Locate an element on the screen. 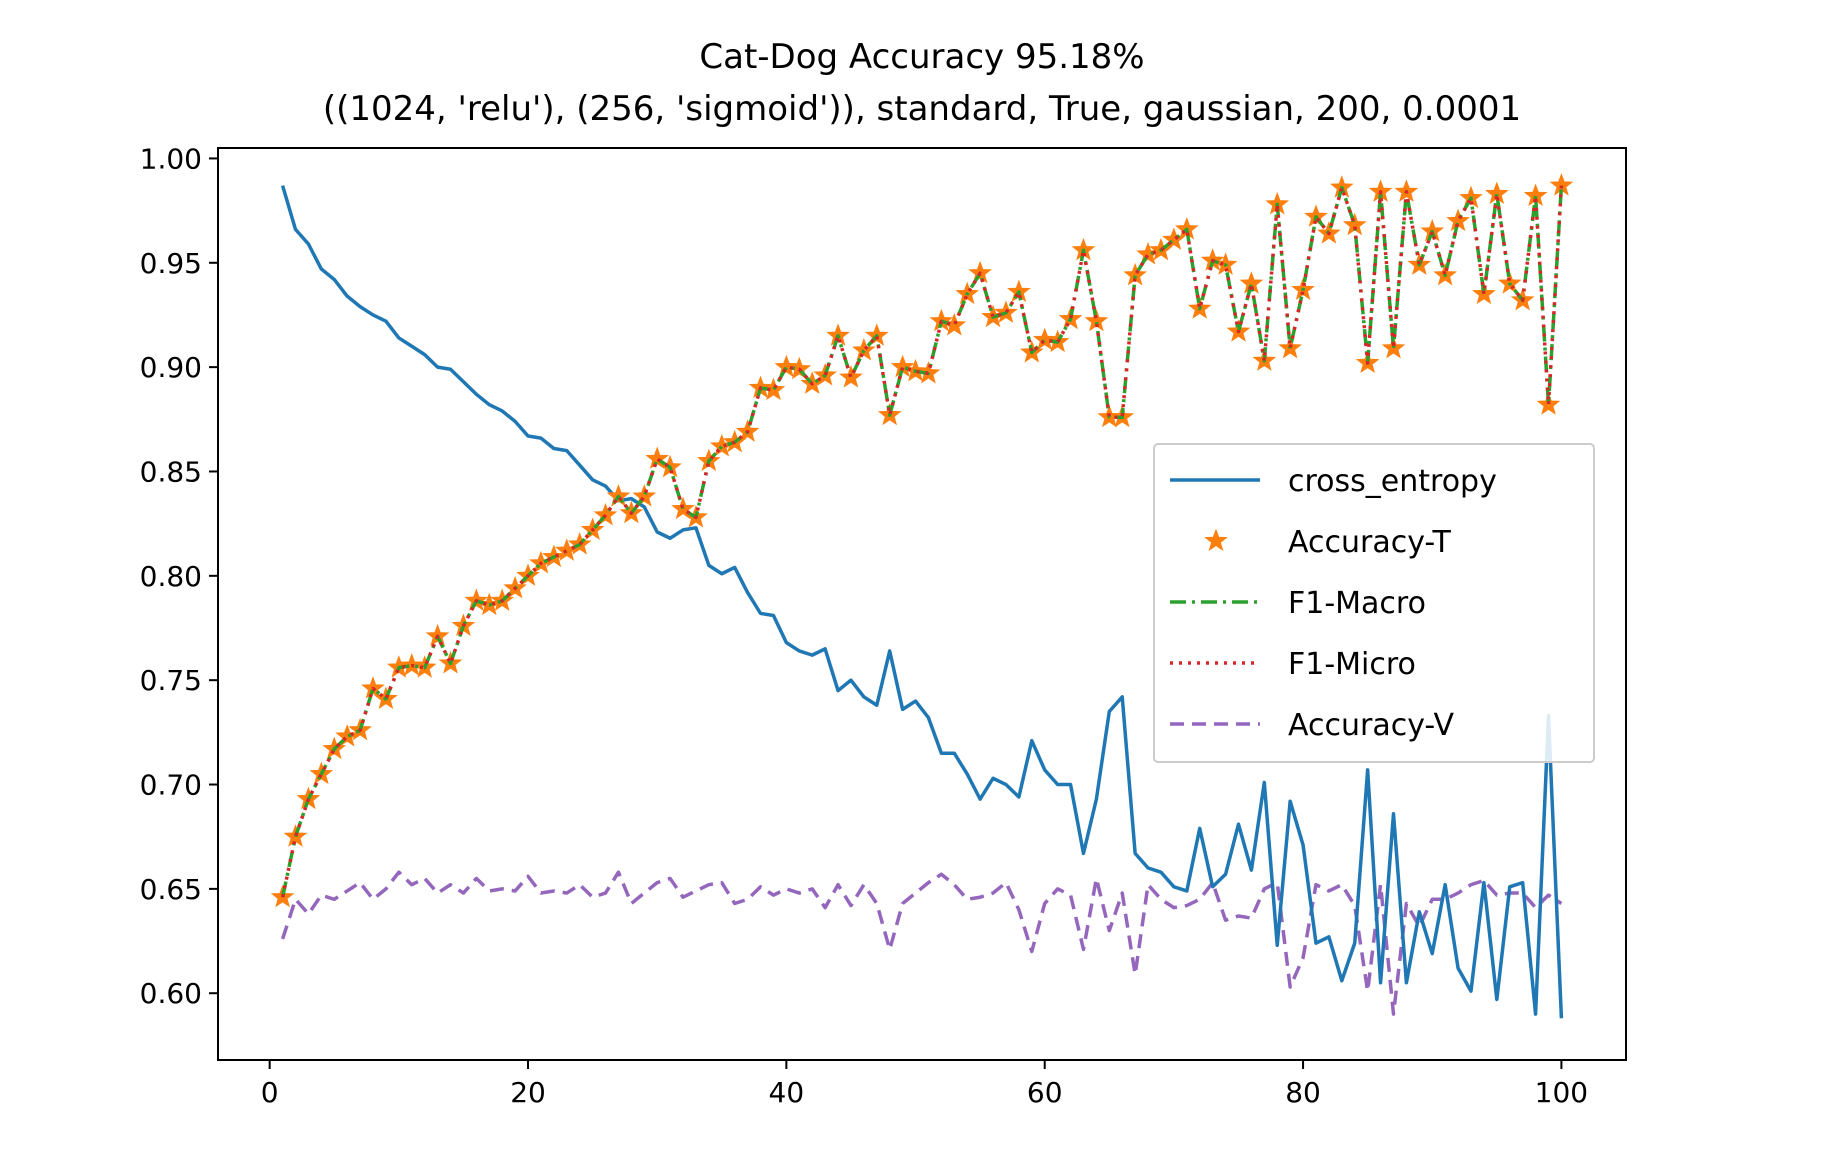 The height and width of the screenshot is (1153, 1830). series-accuracy-v is located at coordinates (921, 943).